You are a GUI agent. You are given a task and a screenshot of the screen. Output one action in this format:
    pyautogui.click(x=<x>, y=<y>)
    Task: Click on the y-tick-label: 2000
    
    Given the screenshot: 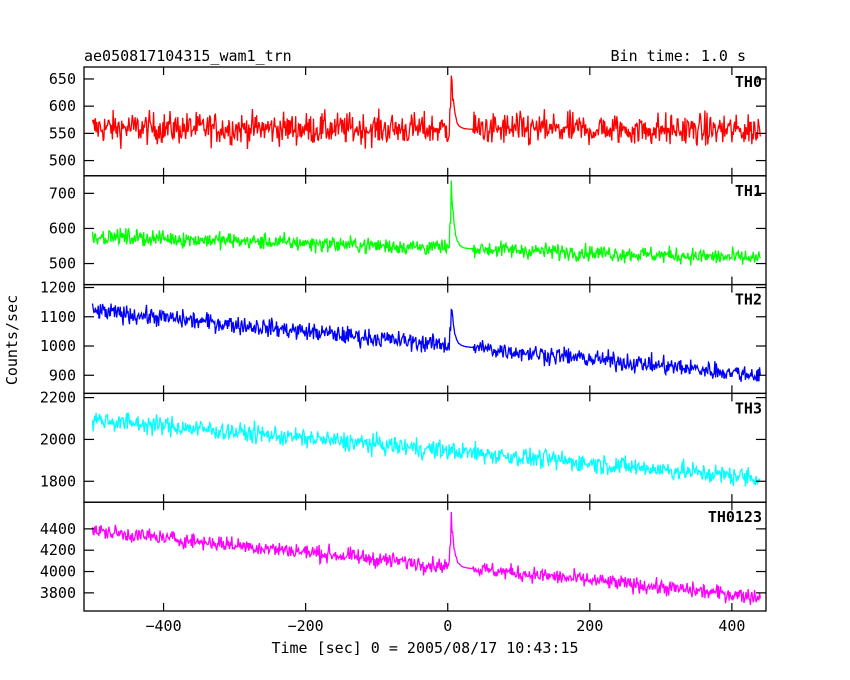 What is the action you would take?
    pyautogui.click(x=58, y=439)
    